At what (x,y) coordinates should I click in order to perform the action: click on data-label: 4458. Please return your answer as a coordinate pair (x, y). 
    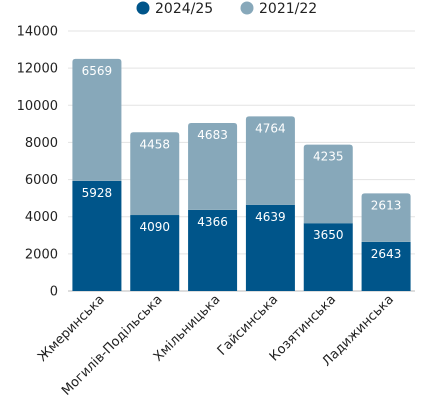
    Looking at the image, I should click on (154, 144).